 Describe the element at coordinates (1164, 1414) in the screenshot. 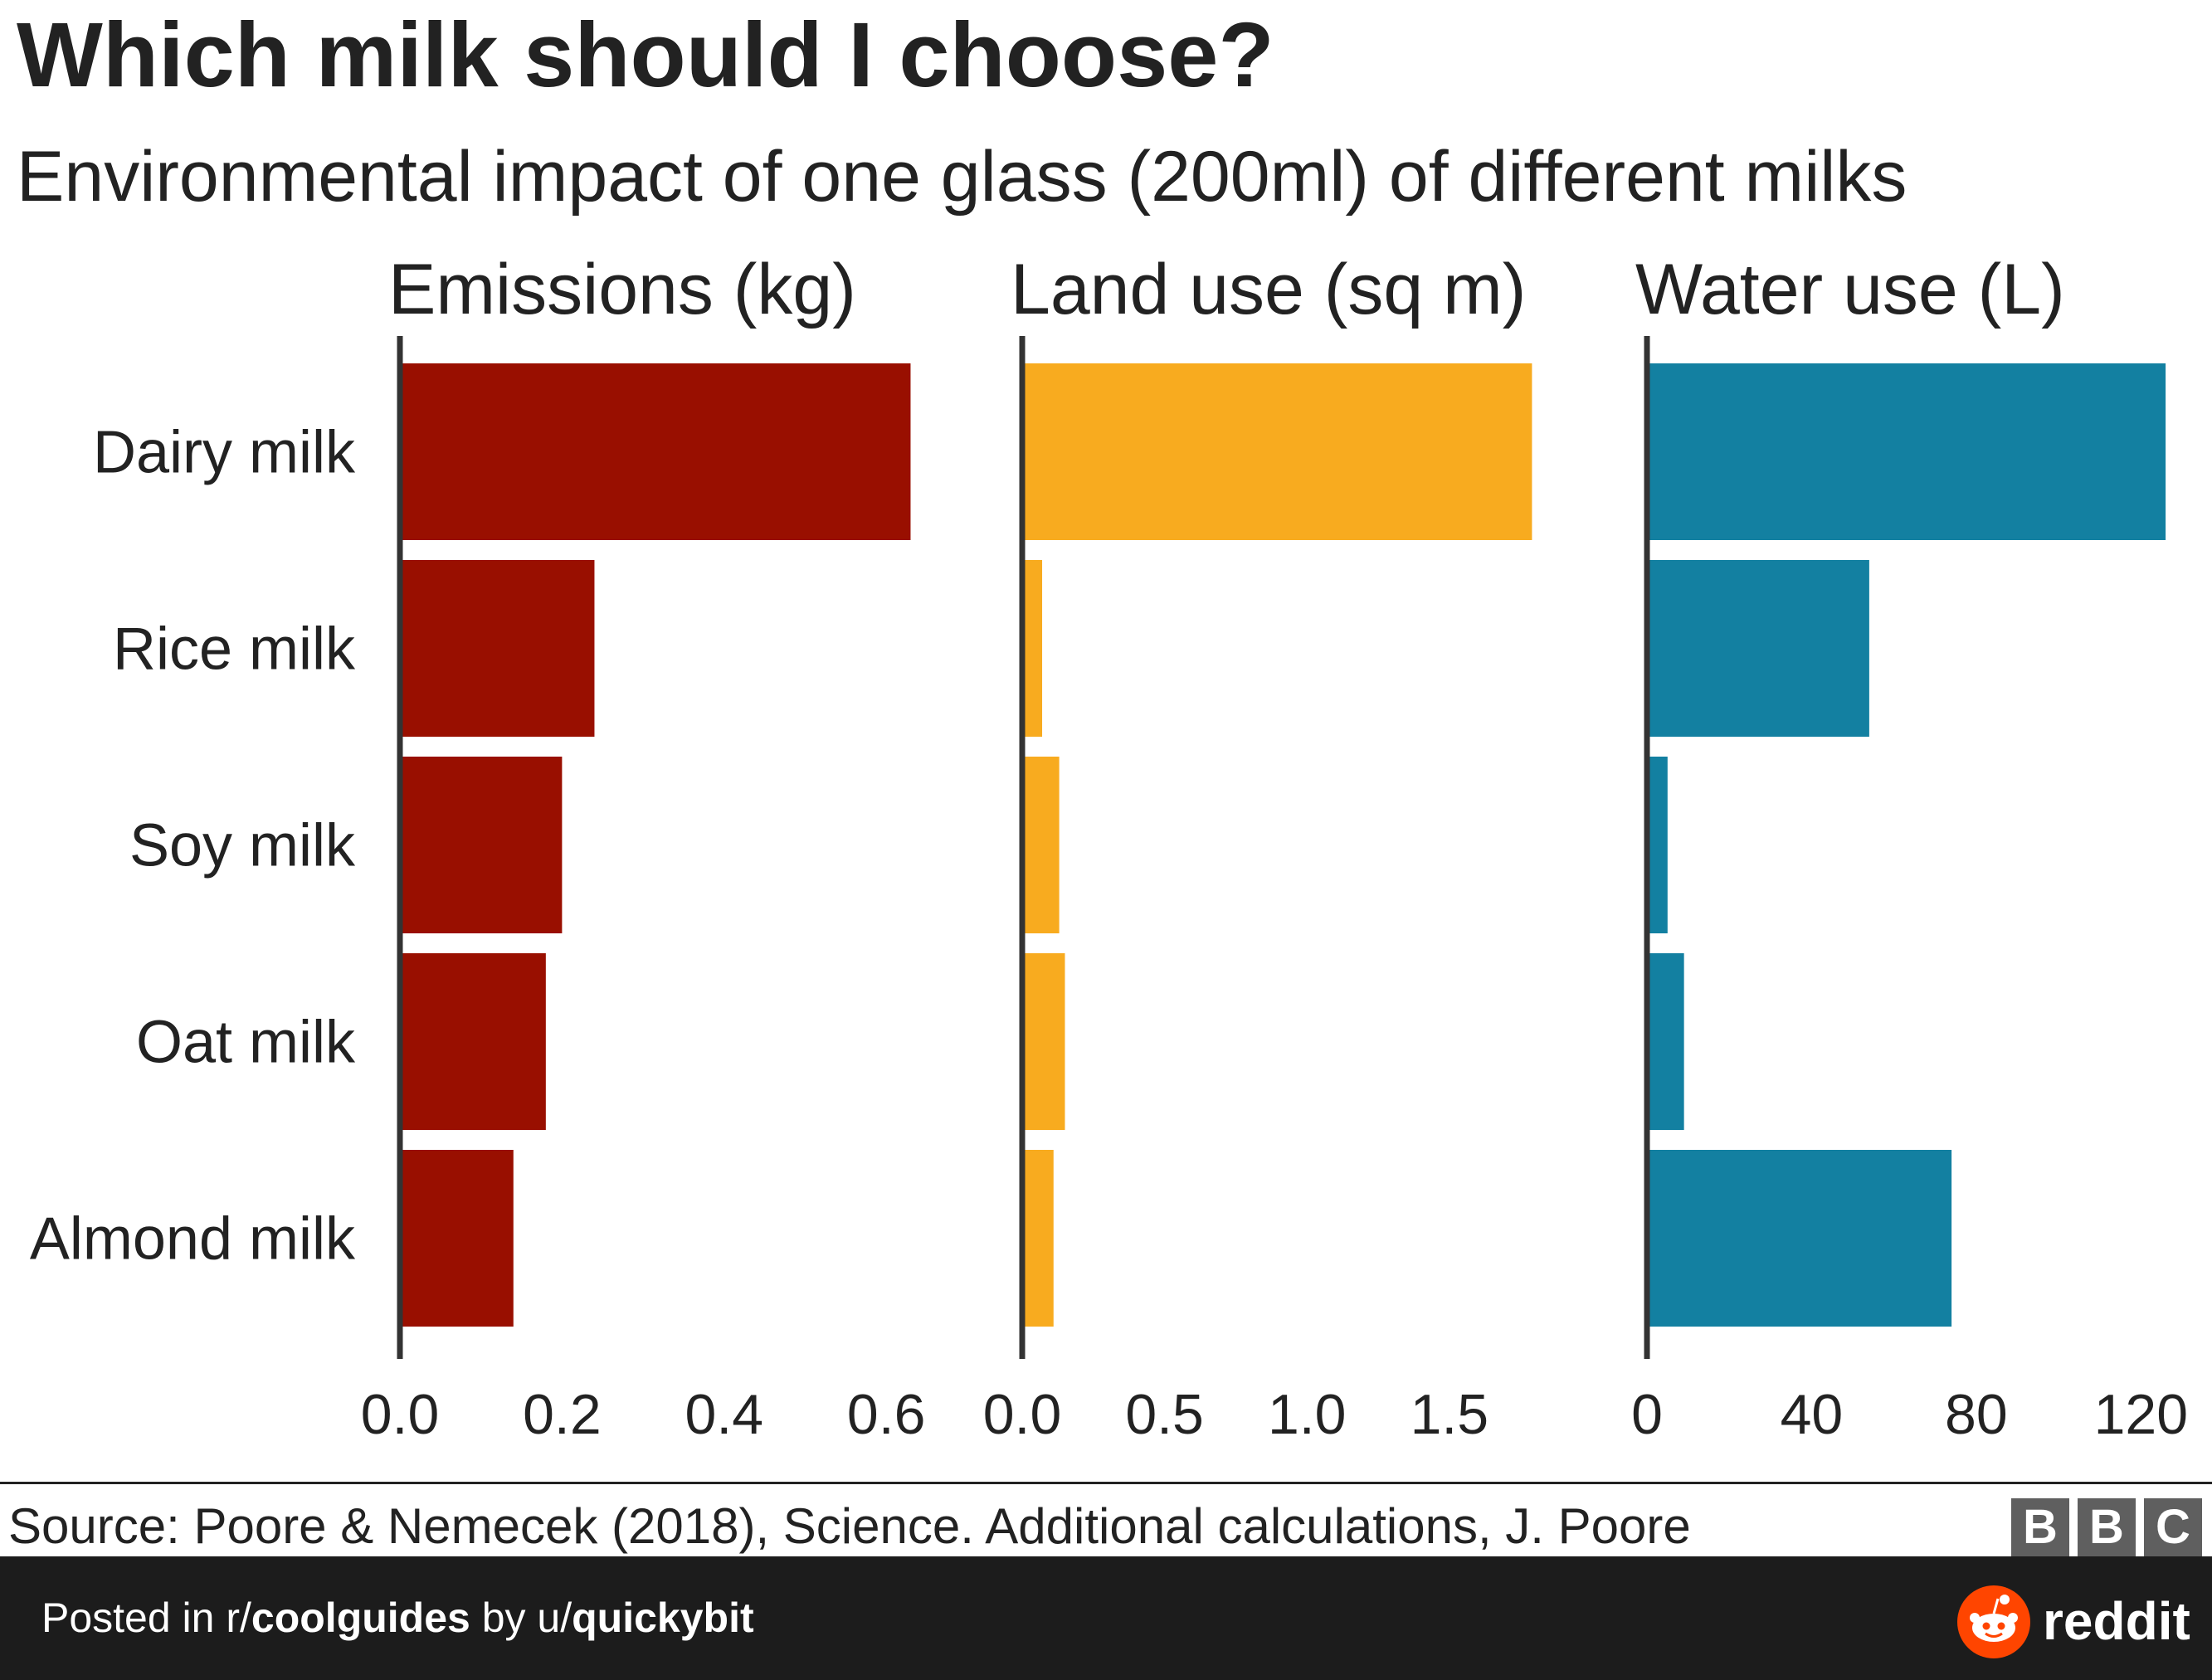

I see `tick-label-land-use-sq-m-1: 0.5` at that location.